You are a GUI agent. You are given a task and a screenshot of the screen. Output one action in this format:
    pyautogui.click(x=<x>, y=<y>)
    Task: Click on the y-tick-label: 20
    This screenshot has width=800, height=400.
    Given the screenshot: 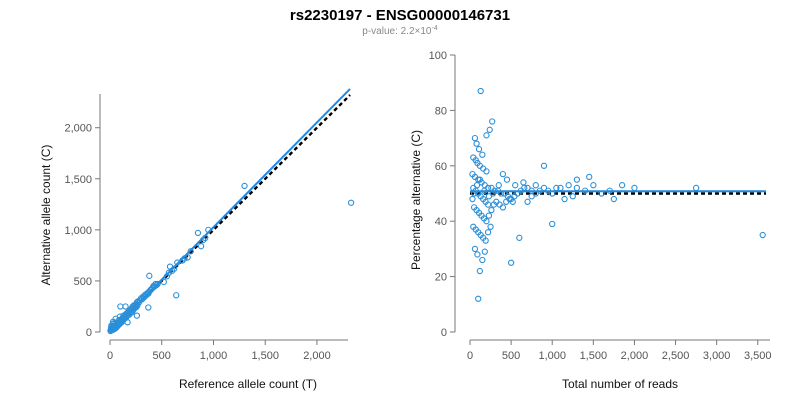 What is the action you would take?
    pyautogui.click(x=441, y=278)
    